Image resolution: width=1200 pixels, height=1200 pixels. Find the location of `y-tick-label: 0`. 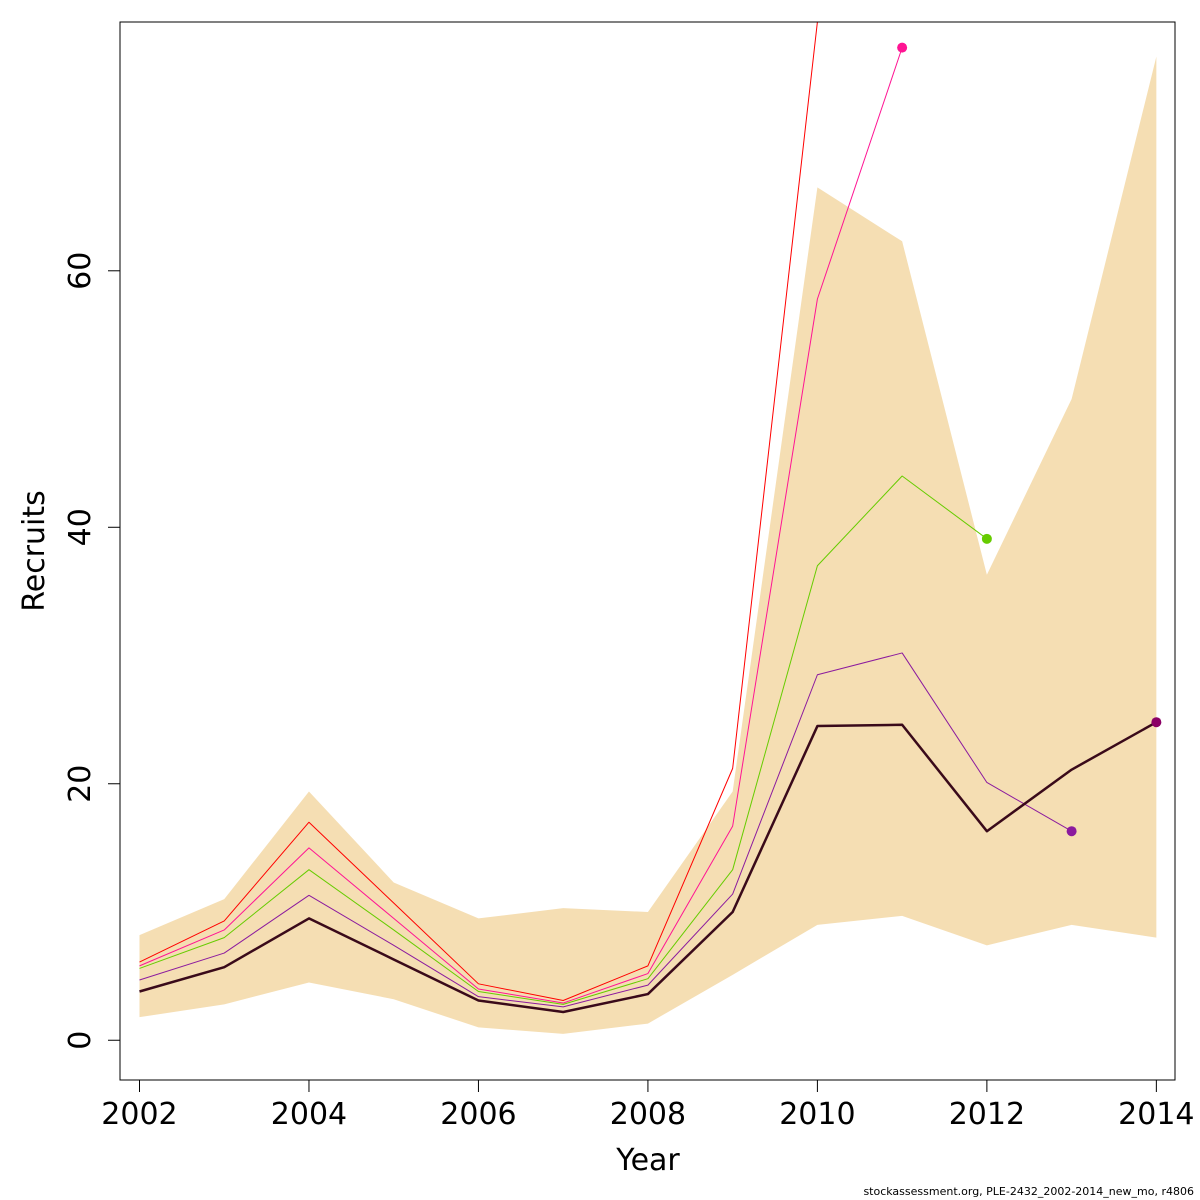

y-tick-label: 0 is located at coordinates (80, 1040).